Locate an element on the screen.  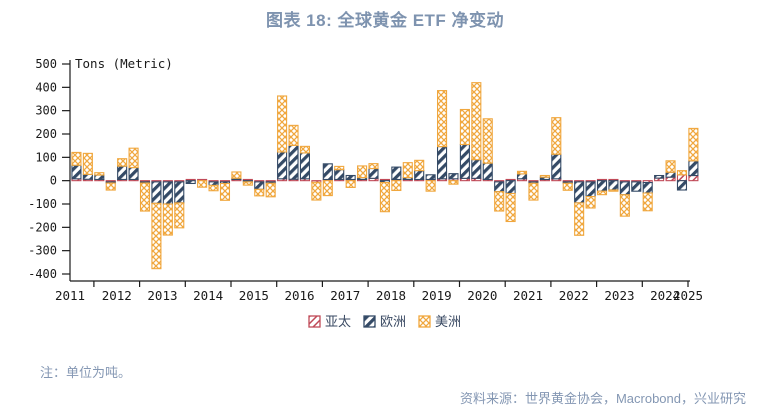
bar-segment-美洲-2013Q2 is located at coordinates (156, 236).